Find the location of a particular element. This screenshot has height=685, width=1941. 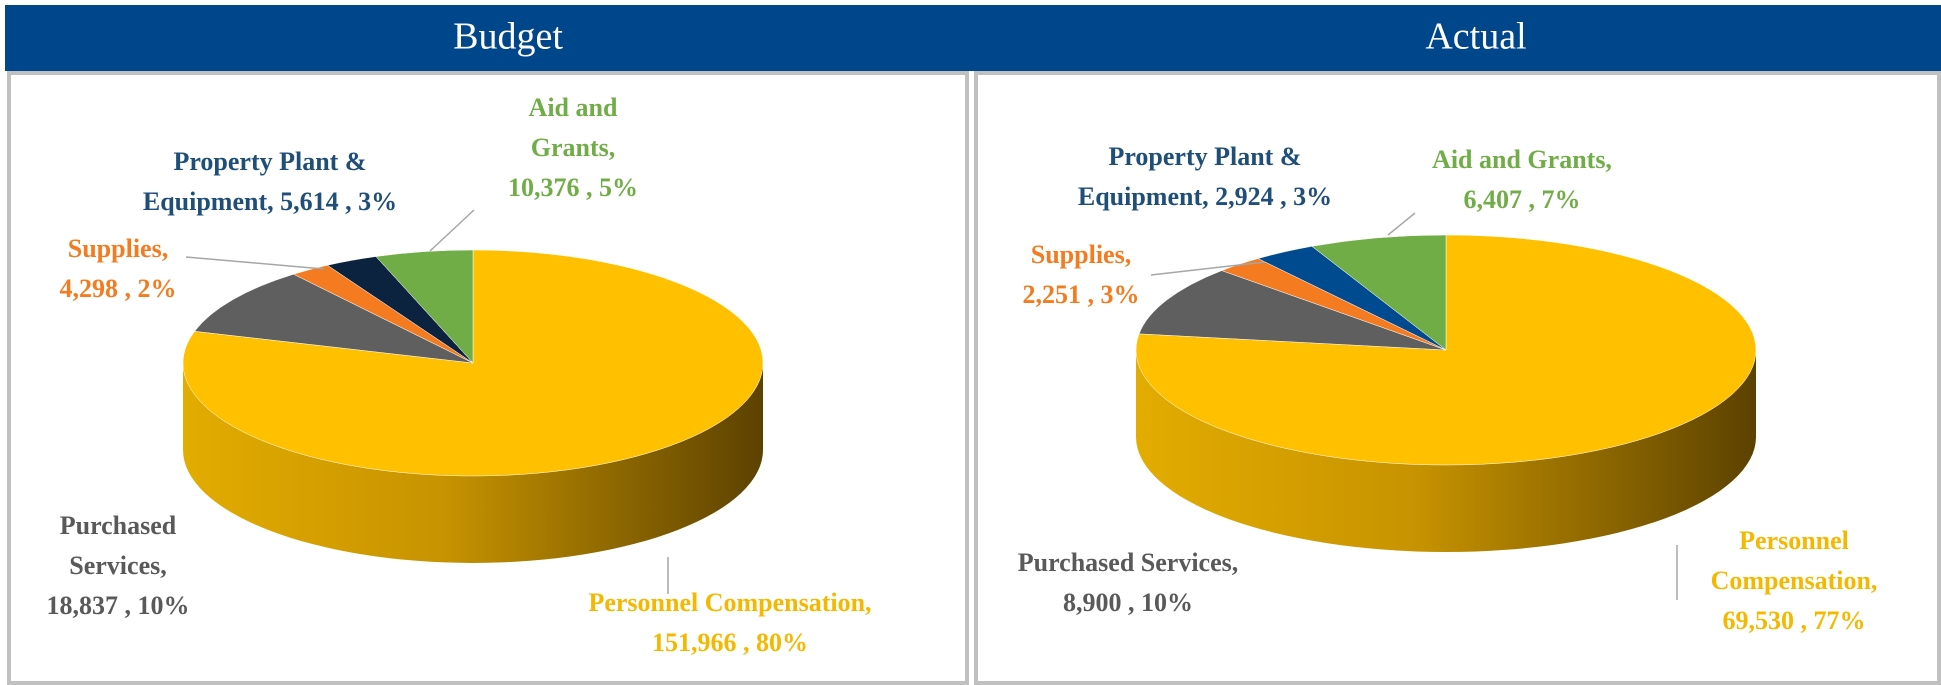

data-label: Purchased Services, 8,900 , 10% is located at coordinates (1128, 583).